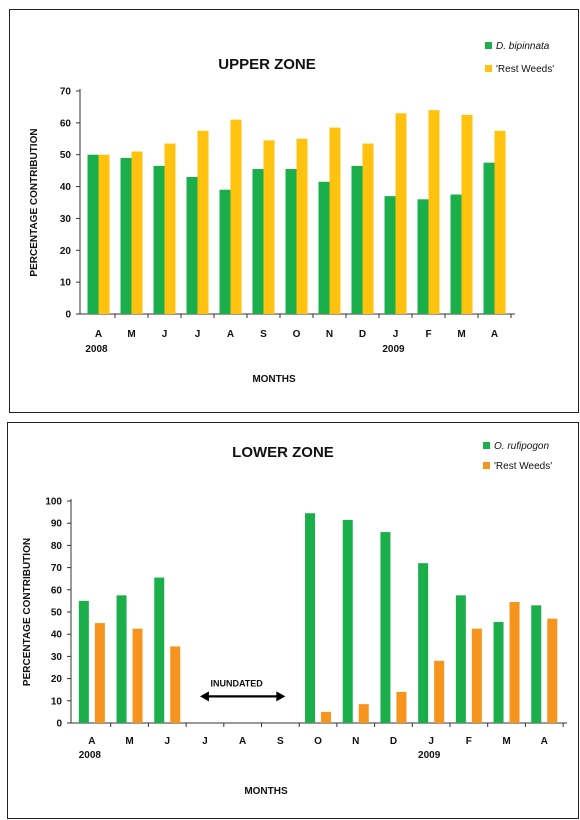 This screenshot has height=820, width=580. Describe the element at coordinates (204, 696) in the screenshot. I see `inundated-arrow-left-head` at that location.